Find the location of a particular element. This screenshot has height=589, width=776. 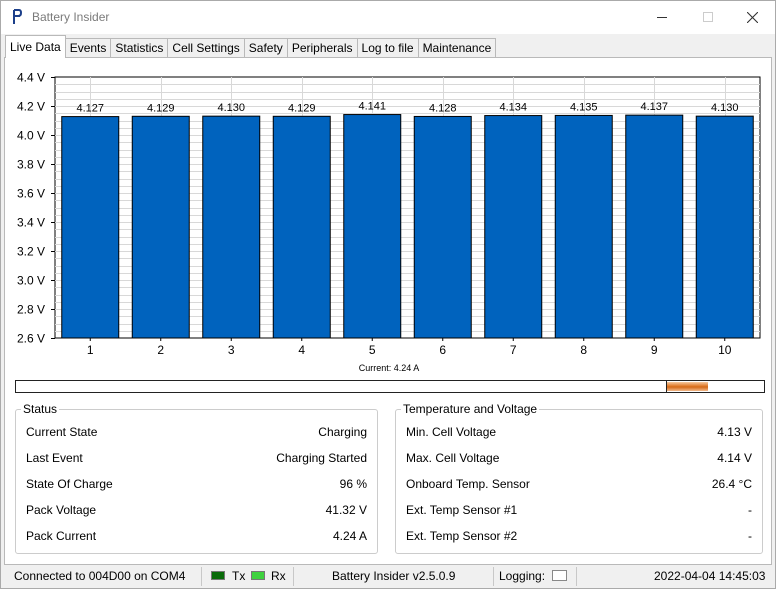

status-row-last-event: Last Event Charging Started is located at coordinates (196, 459).